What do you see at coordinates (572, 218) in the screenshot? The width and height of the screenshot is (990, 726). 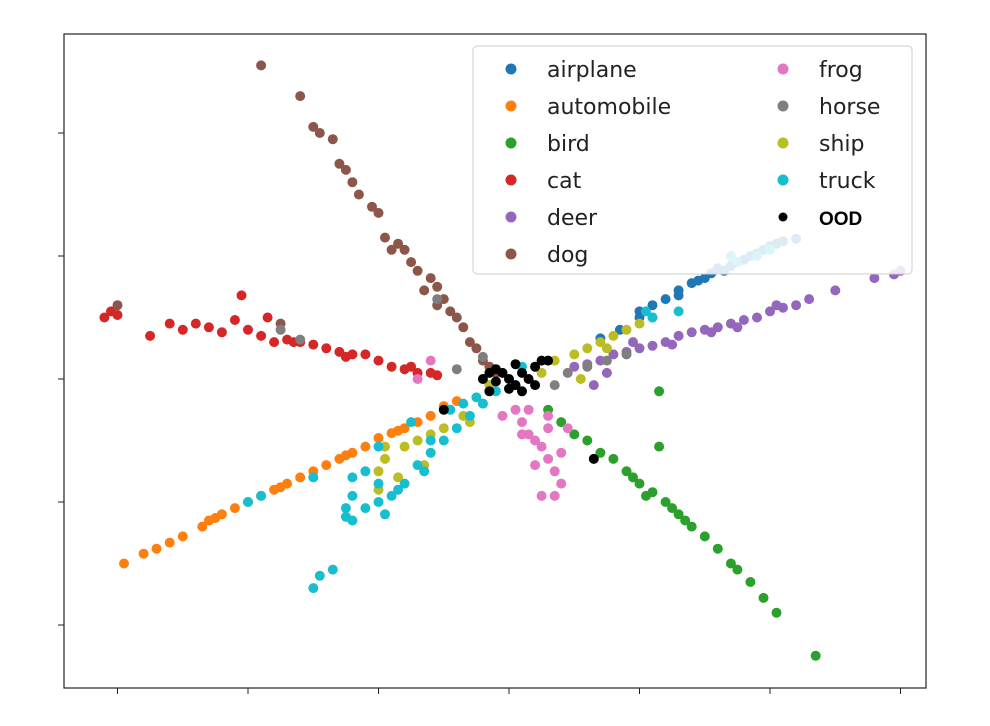 I see `legend-label-deer: deer` at bounding box center [572, 218].